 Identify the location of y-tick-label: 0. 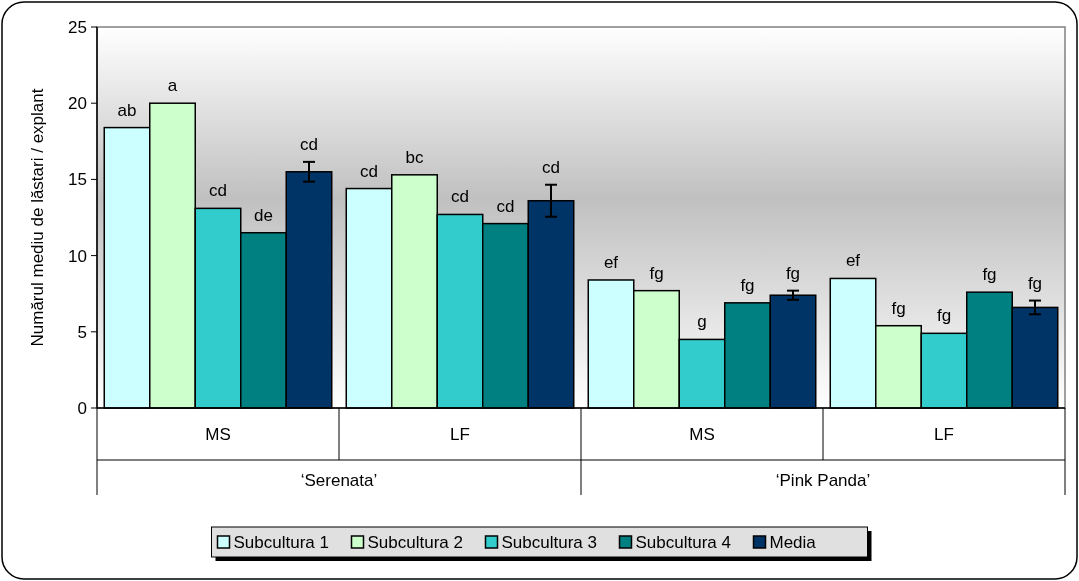
(82, 408).